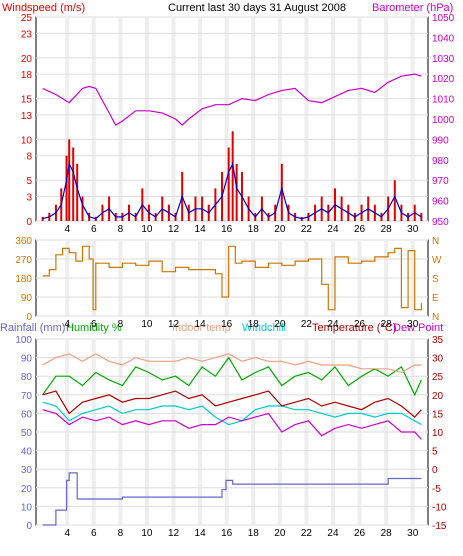 Image resolution: width=463 pixels, height=556 pixels. What do you see at coordinates (438, 340) in the screenshot?
I see `y-right-tick-p2-10: 35` at bounding box center [438, 340].